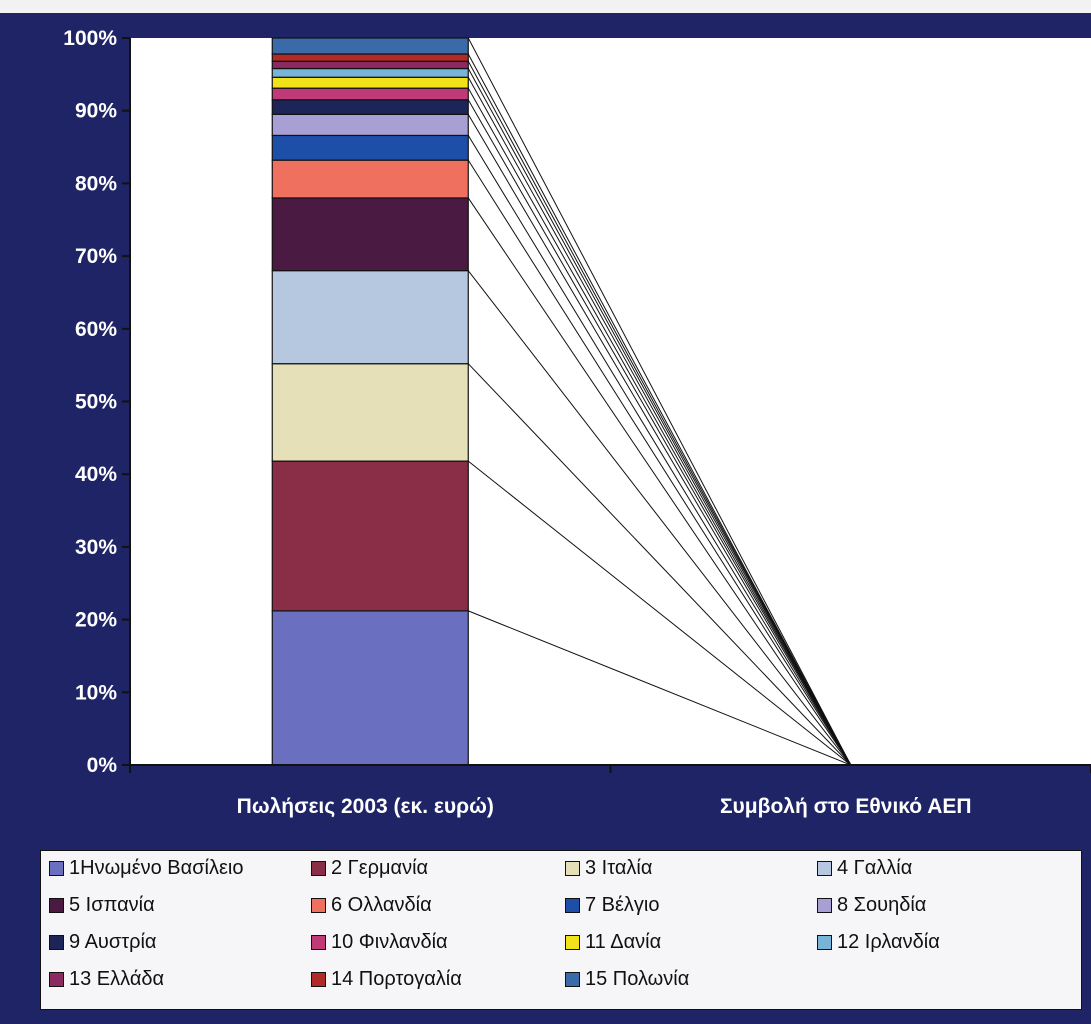 The height and width of the screenshot is (1024, 1091). Describe the element at coordinates (96, 402) in the screenshot. I see `y-tick-label: 50%` at that location.